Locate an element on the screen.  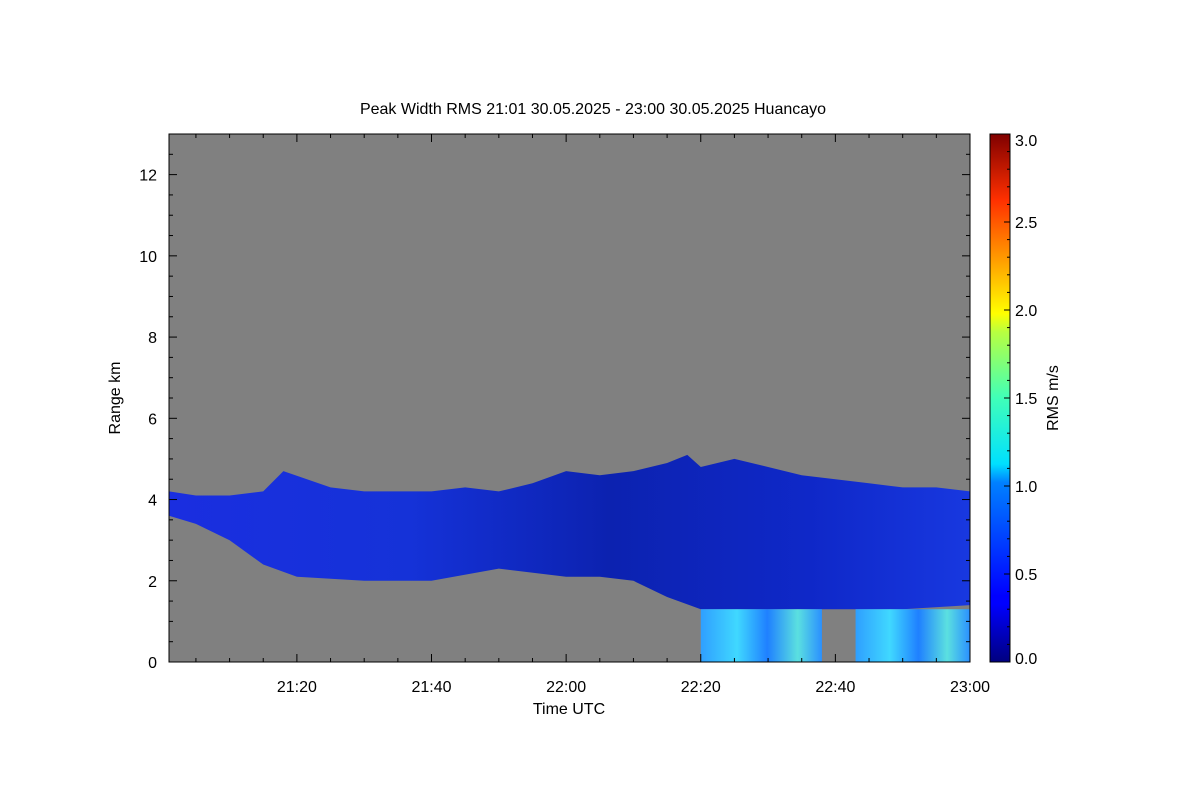
x-tick-label: 22:00 is located at coordinates (566, 687).